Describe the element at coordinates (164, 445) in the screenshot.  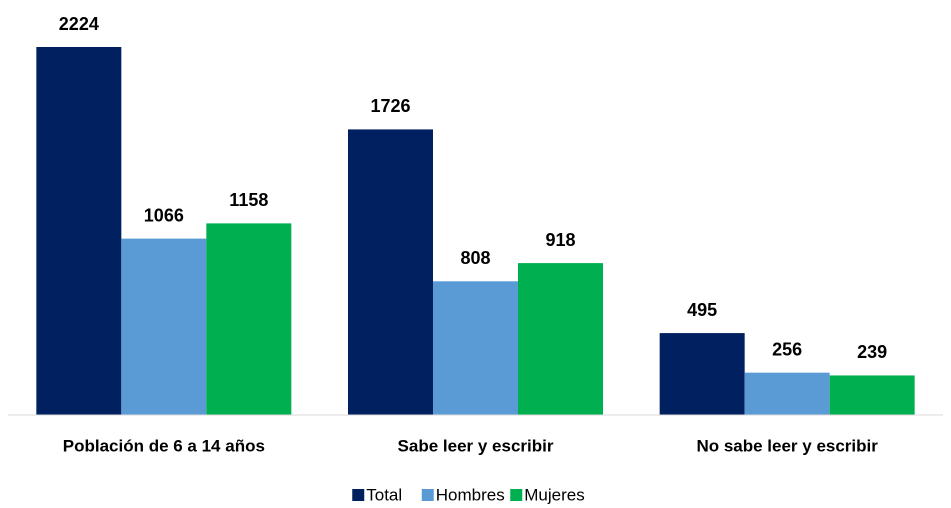
I see `x-tick-label: Población de 6 a 14 años` at that location.